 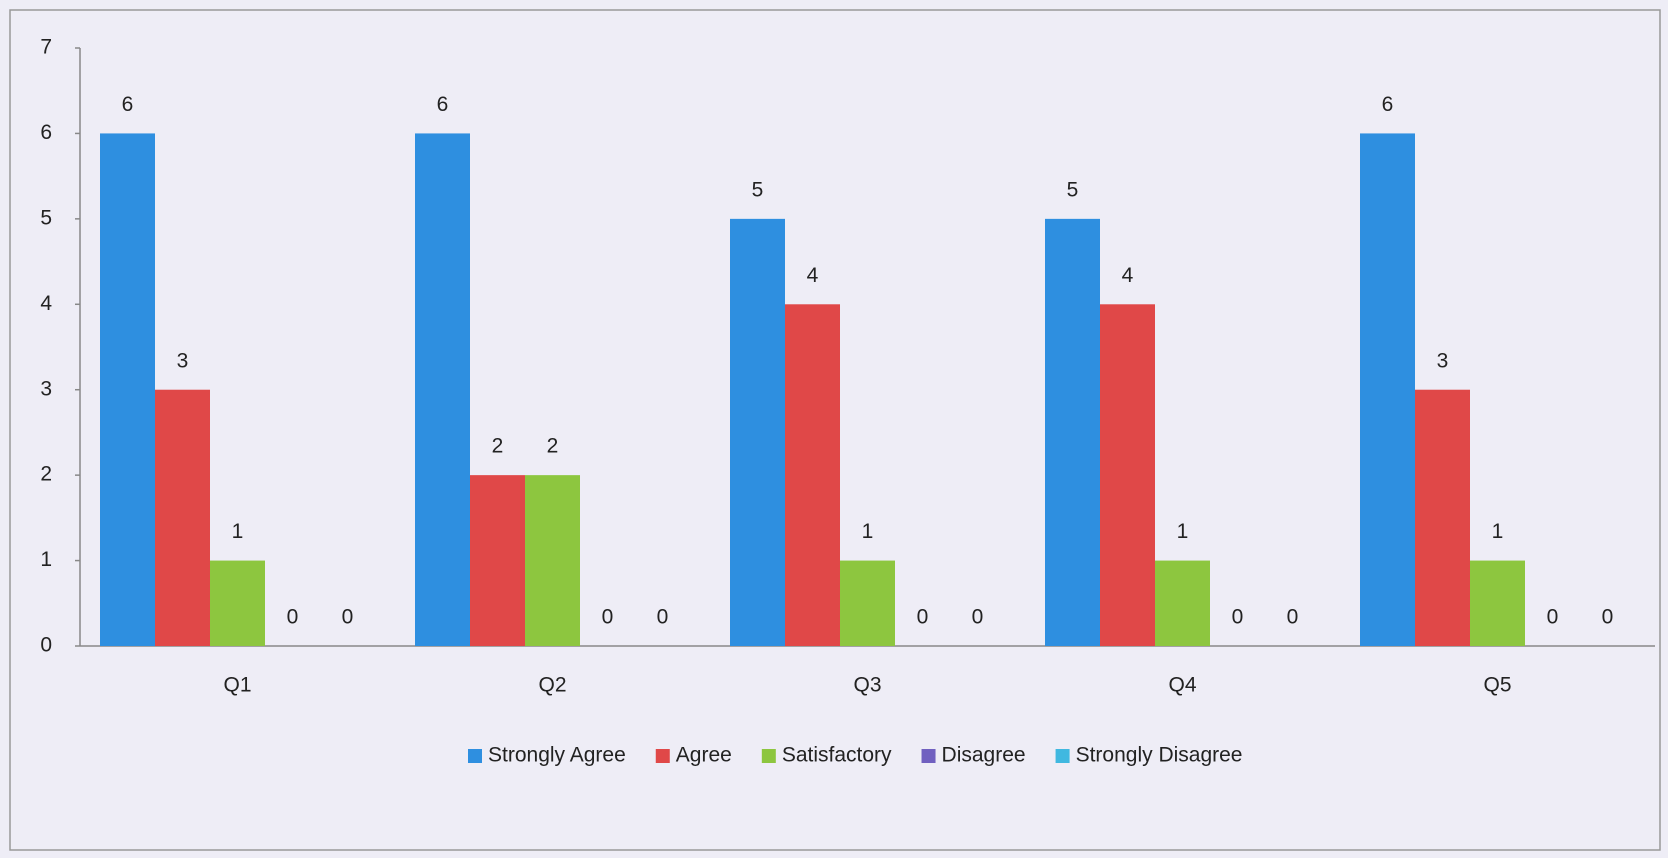 I want to click on y-tick-label: 3, so click(x=46, y=388).